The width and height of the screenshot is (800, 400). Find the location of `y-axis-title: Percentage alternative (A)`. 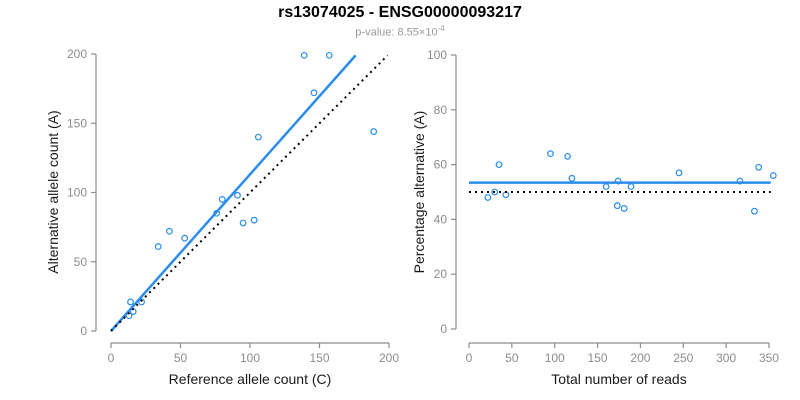

y-axis-title: Percentage alternative (A) is located at coordinates (419, 192).